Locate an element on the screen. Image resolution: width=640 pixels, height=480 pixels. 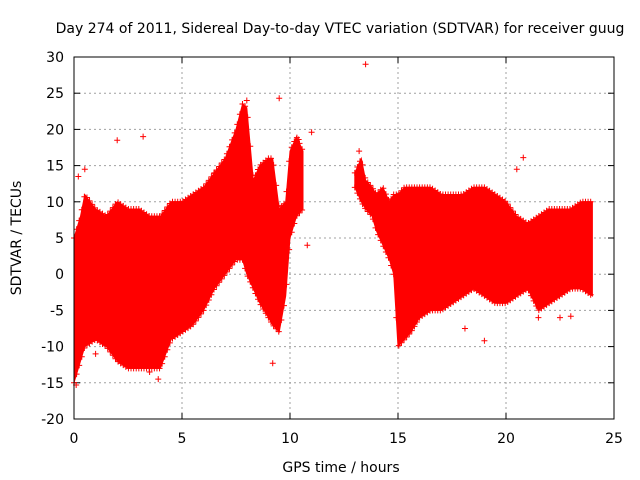
y-tick-label: 30 is located at coordinates (55, 58).